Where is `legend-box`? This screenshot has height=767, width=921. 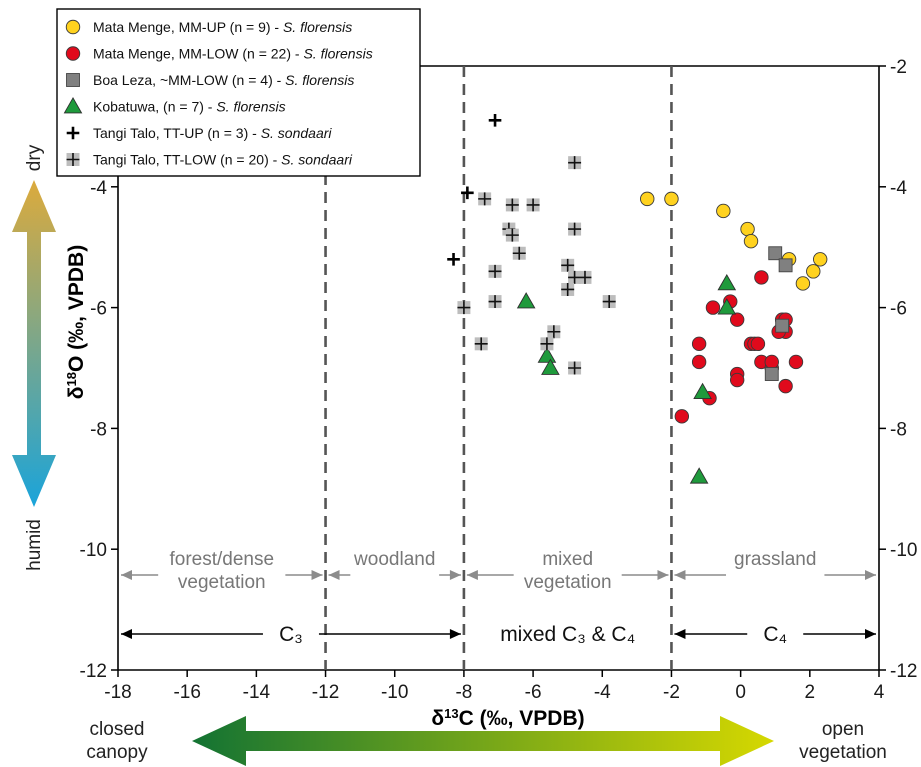 legend-box is located at coordinates (238, 92).